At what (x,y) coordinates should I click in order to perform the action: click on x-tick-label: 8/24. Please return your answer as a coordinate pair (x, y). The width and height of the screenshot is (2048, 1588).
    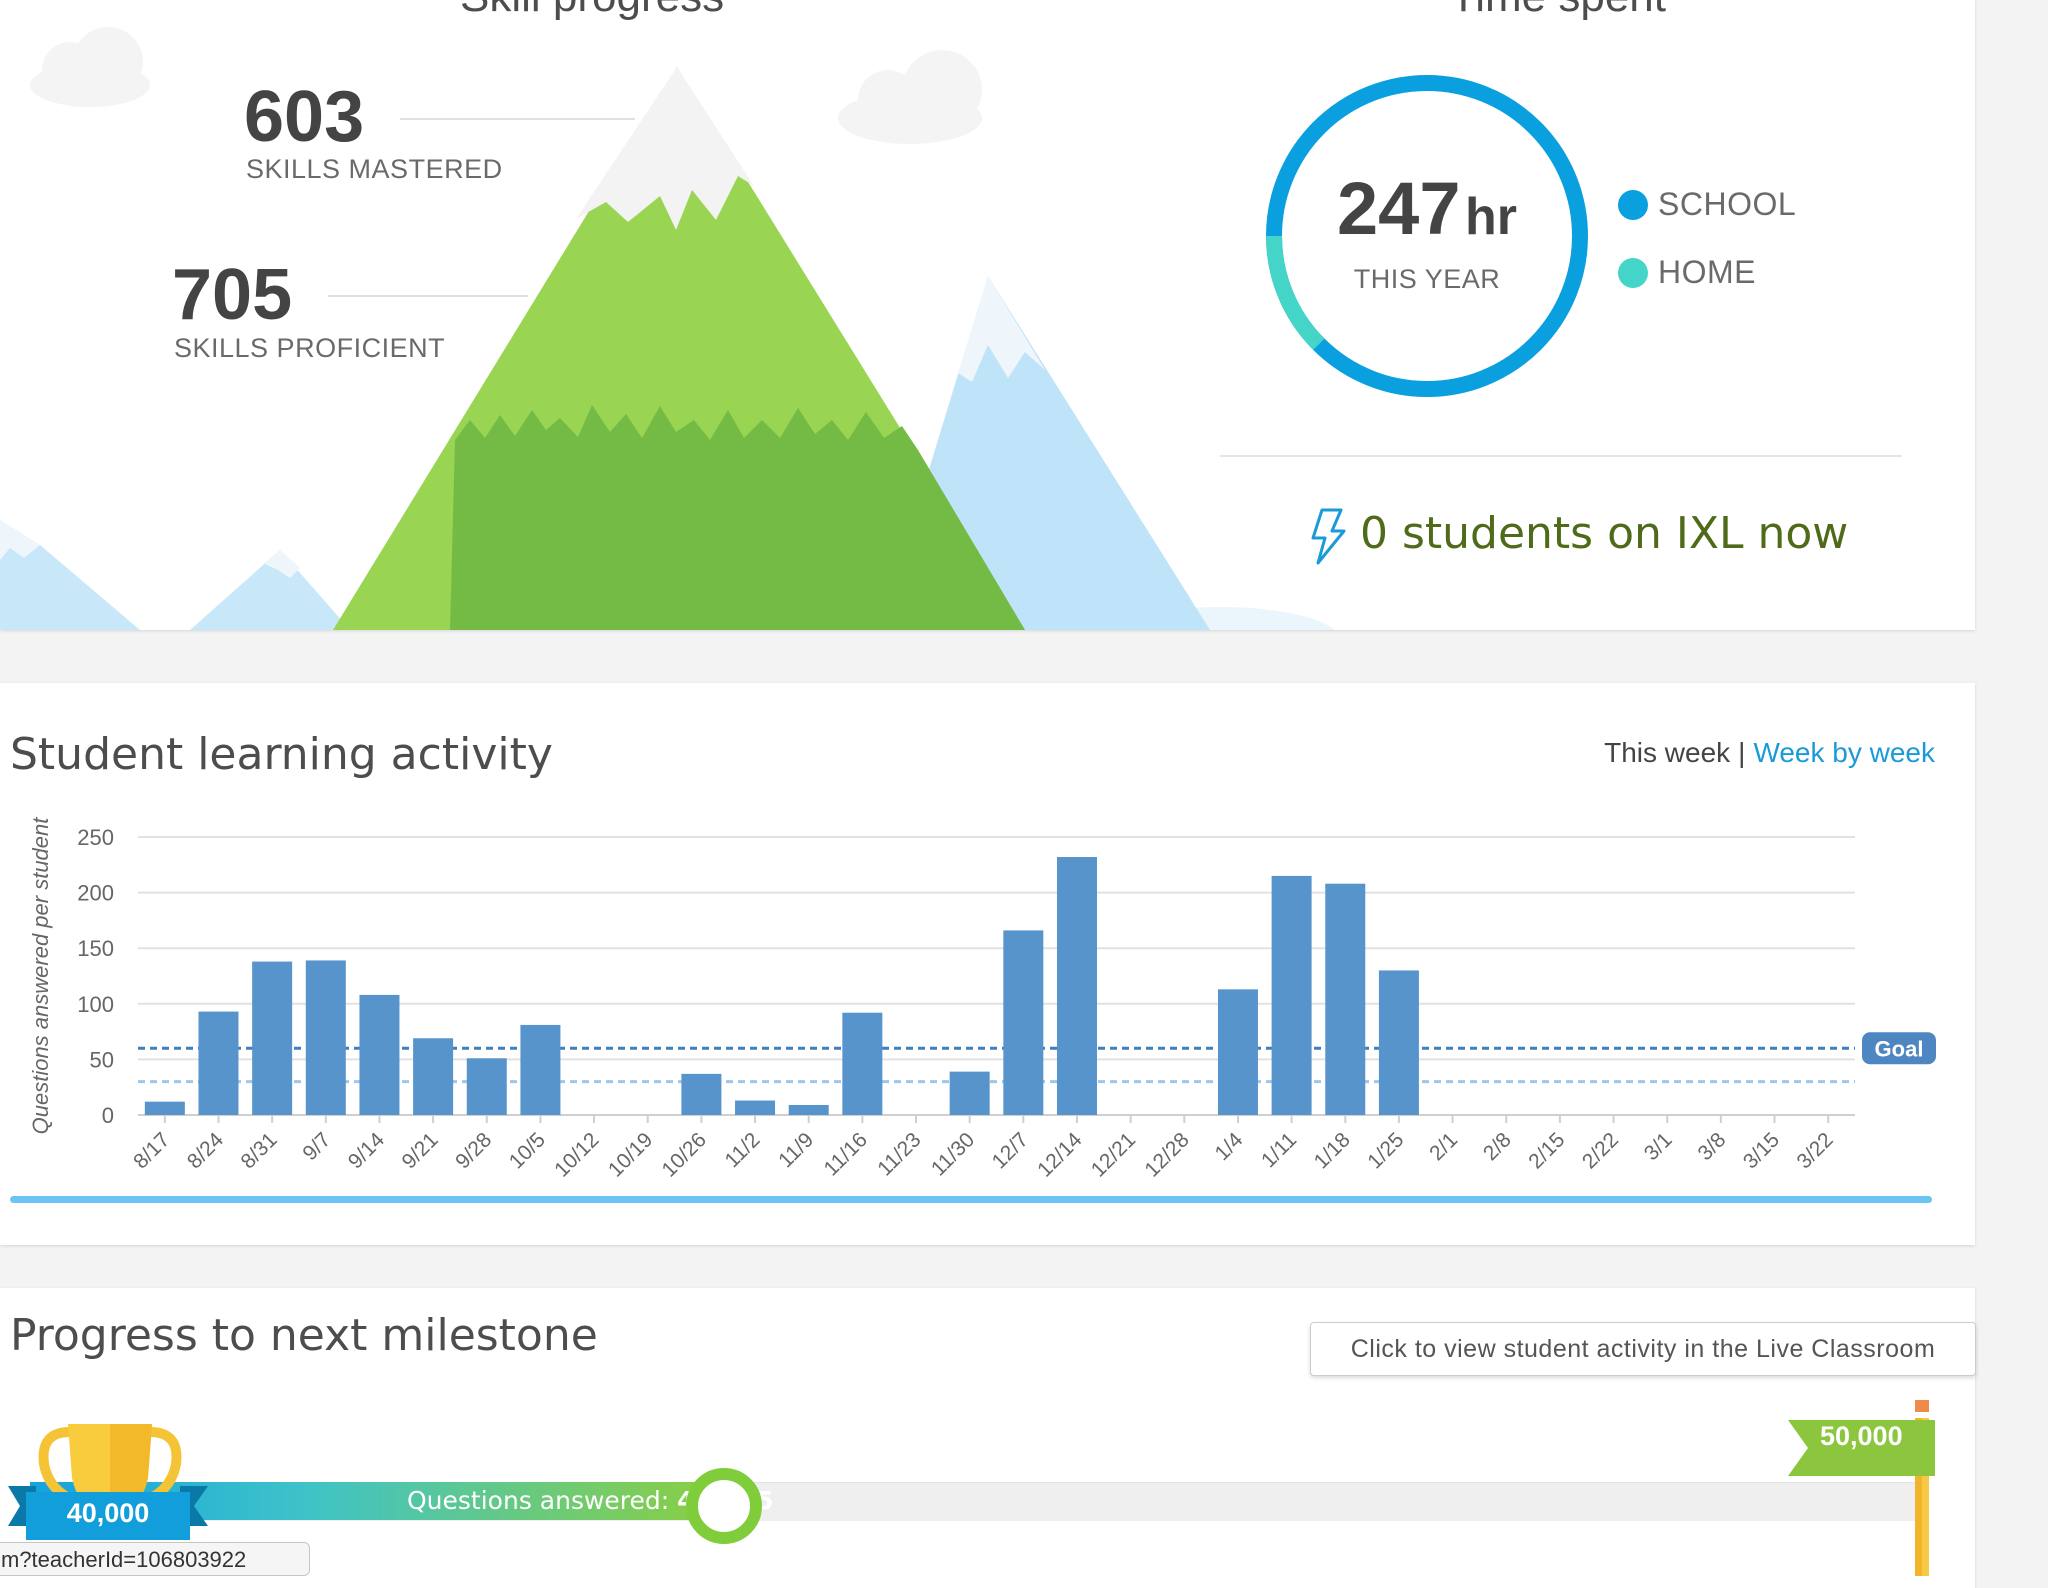
    Looking at the image, I should click on (205, 1150).